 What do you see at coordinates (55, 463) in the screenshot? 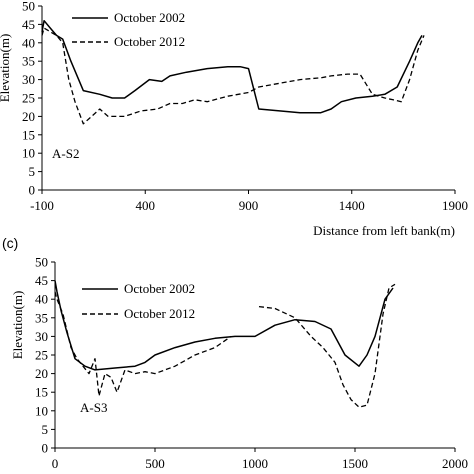
I see `x-tick-label: 0` at bounding box center [55, 463].